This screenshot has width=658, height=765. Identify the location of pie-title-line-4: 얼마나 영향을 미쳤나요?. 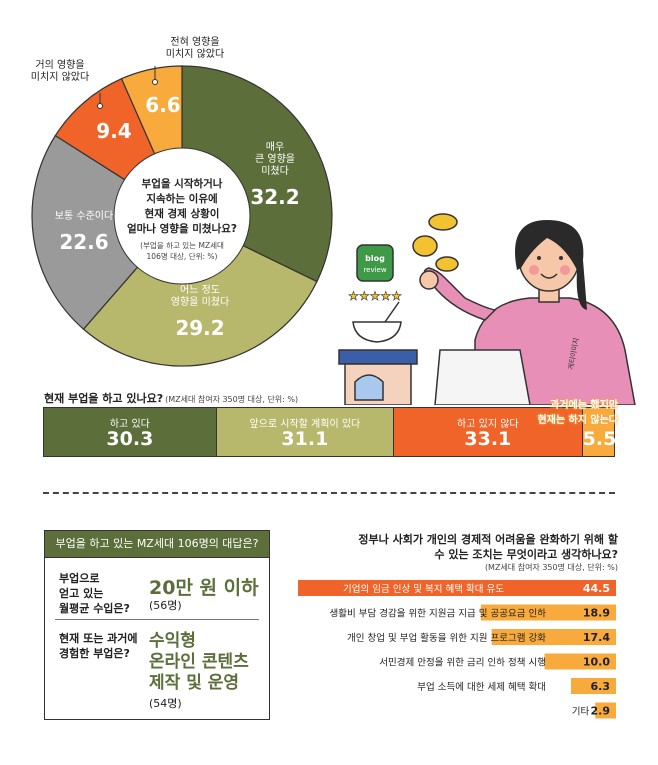
(182, 228).